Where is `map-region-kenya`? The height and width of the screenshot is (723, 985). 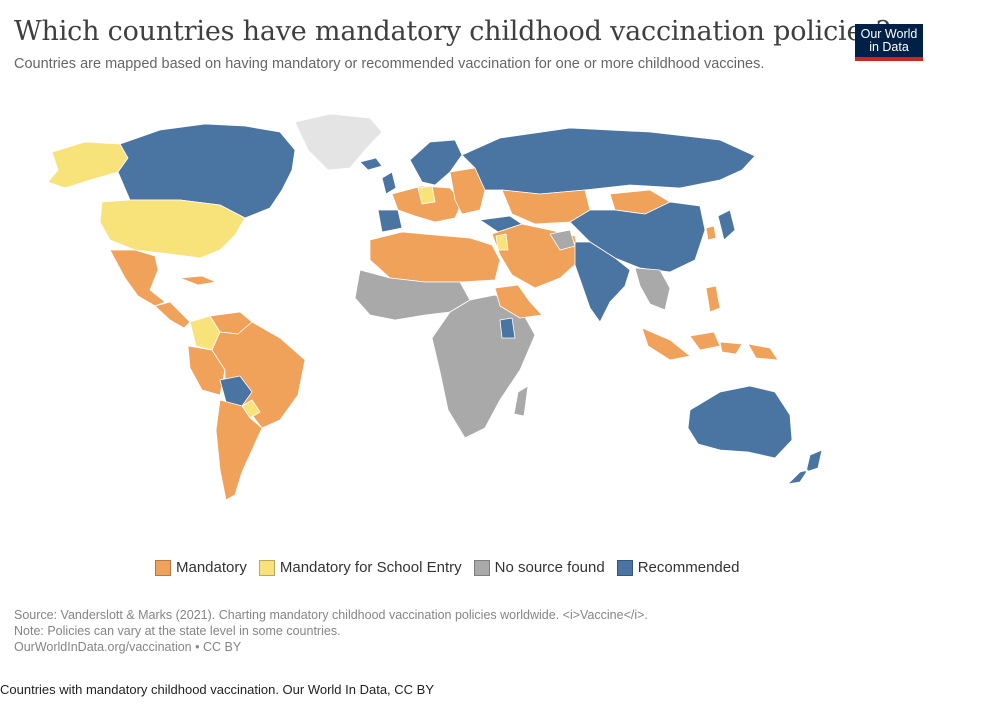
map-region-kenya is located at coordinates (507, 328).